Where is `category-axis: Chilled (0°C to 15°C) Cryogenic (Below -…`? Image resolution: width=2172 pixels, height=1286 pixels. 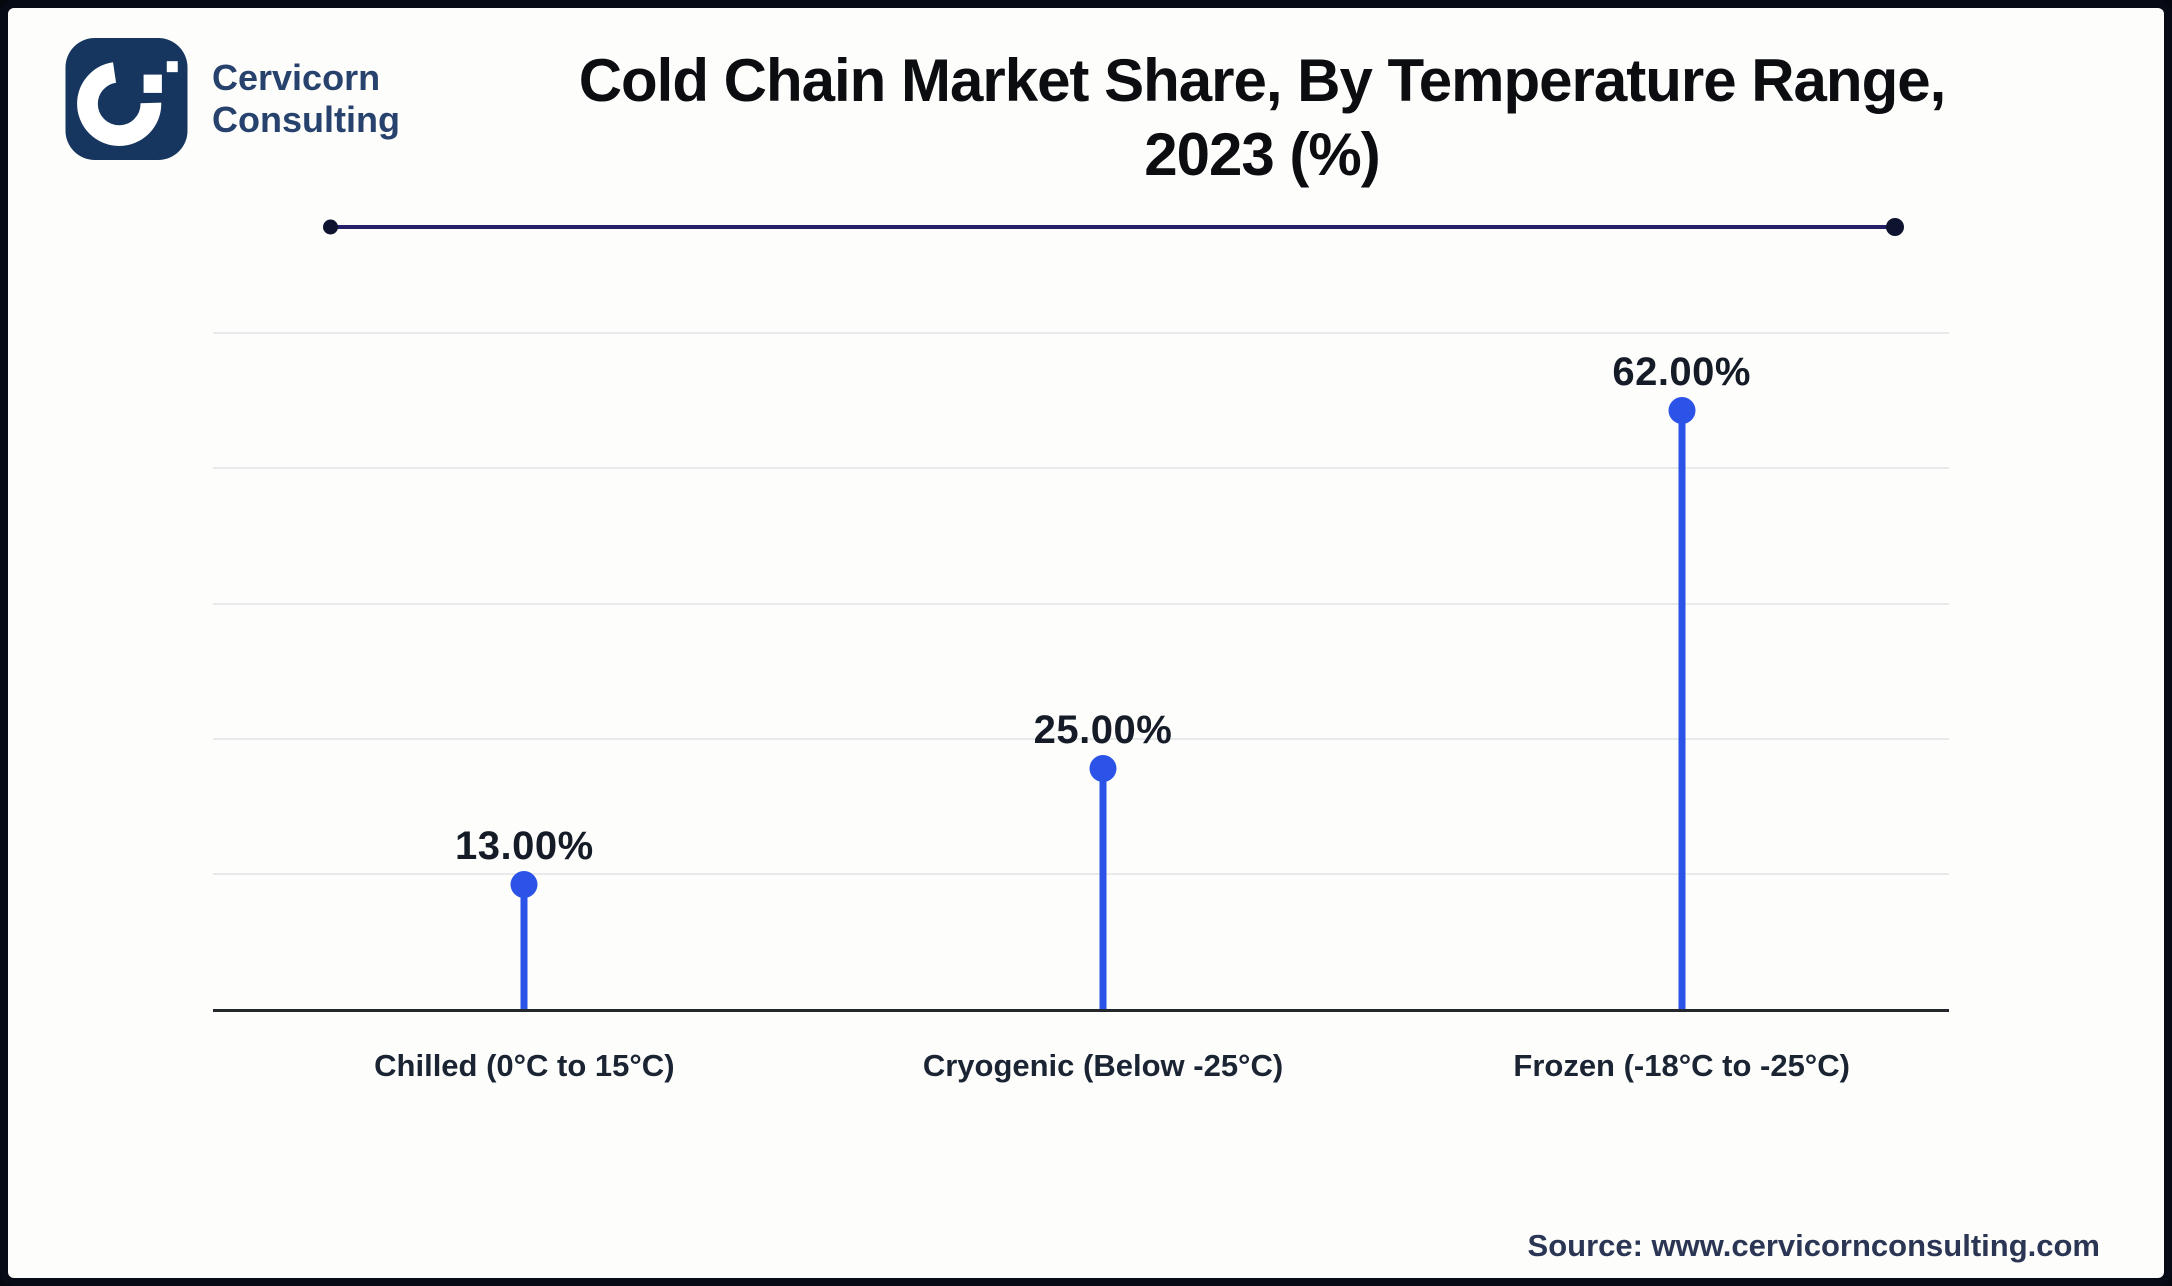
category-axis: Chilled (0°C to 15°C) Cryogenic (Below -… is located at coordinates (1081, 1078).